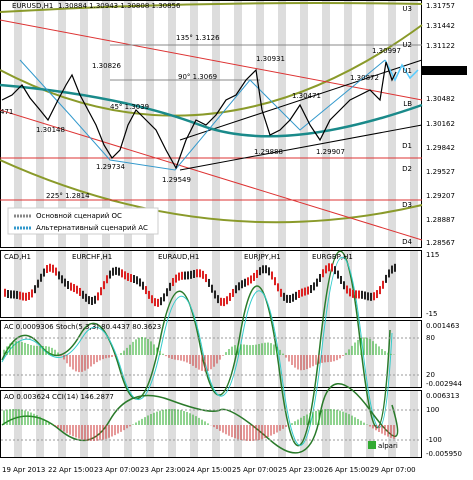 Image resolution: width=473 pixels, height=480 pixels. I want to click on envelope-top, so click(211, 7).